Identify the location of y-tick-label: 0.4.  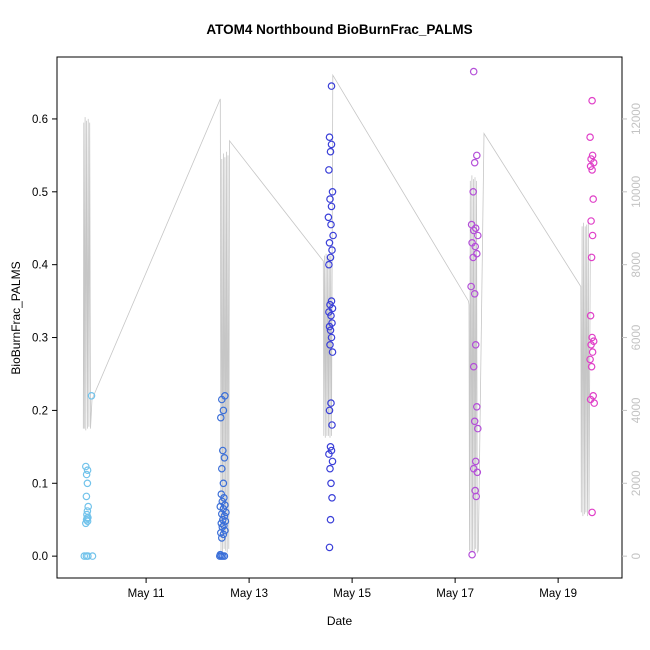
(40, 266).